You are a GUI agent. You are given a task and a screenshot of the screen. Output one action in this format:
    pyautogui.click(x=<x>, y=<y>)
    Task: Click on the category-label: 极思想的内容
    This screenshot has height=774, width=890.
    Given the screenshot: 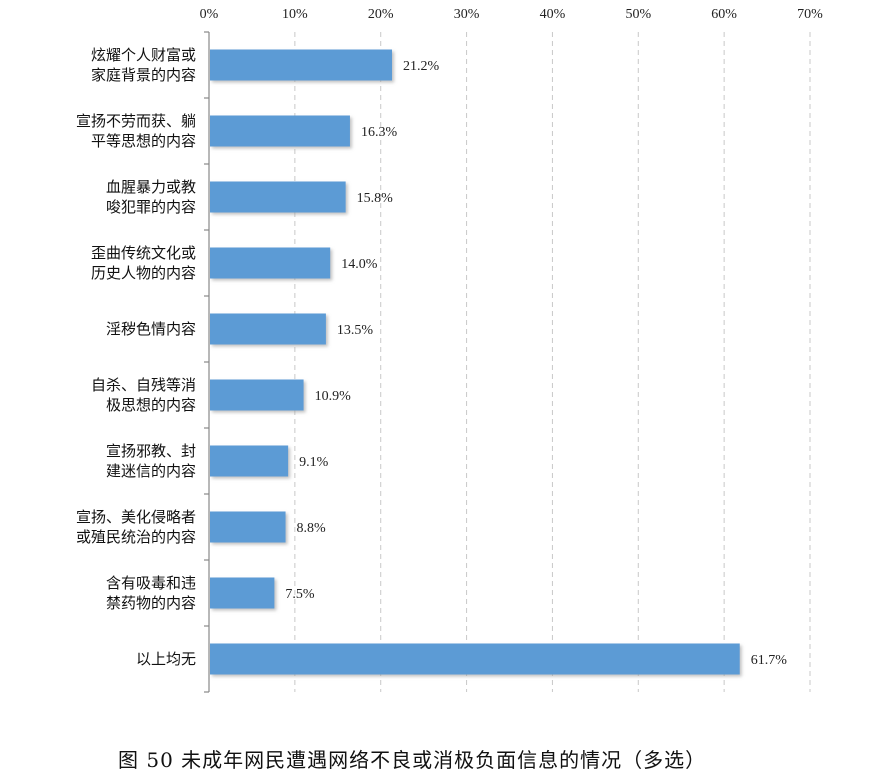 What is the action you would take?
    pyautogui.click(x=151, y=405)
    